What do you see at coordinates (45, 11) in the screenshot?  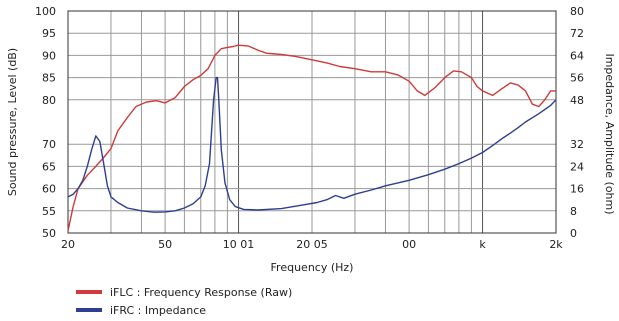 I see `y-left-tick-label: 100` at bounding box center [45, 11].